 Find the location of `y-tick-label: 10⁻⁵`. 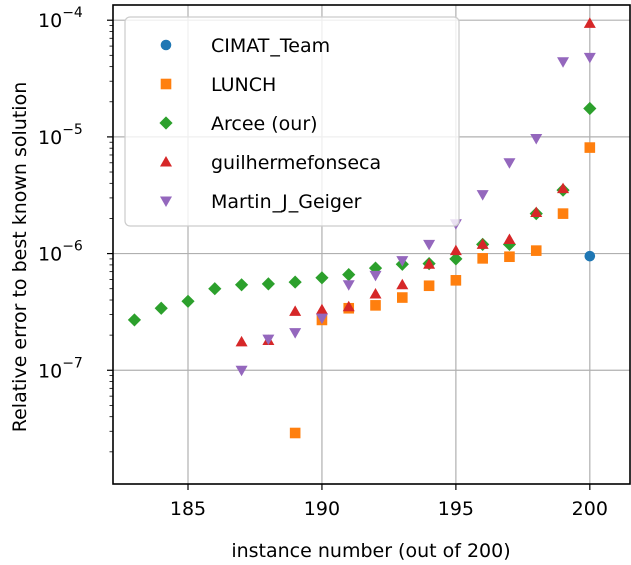

y-tick-label: 10⁻⁵ is located at coordinates (60, 135).